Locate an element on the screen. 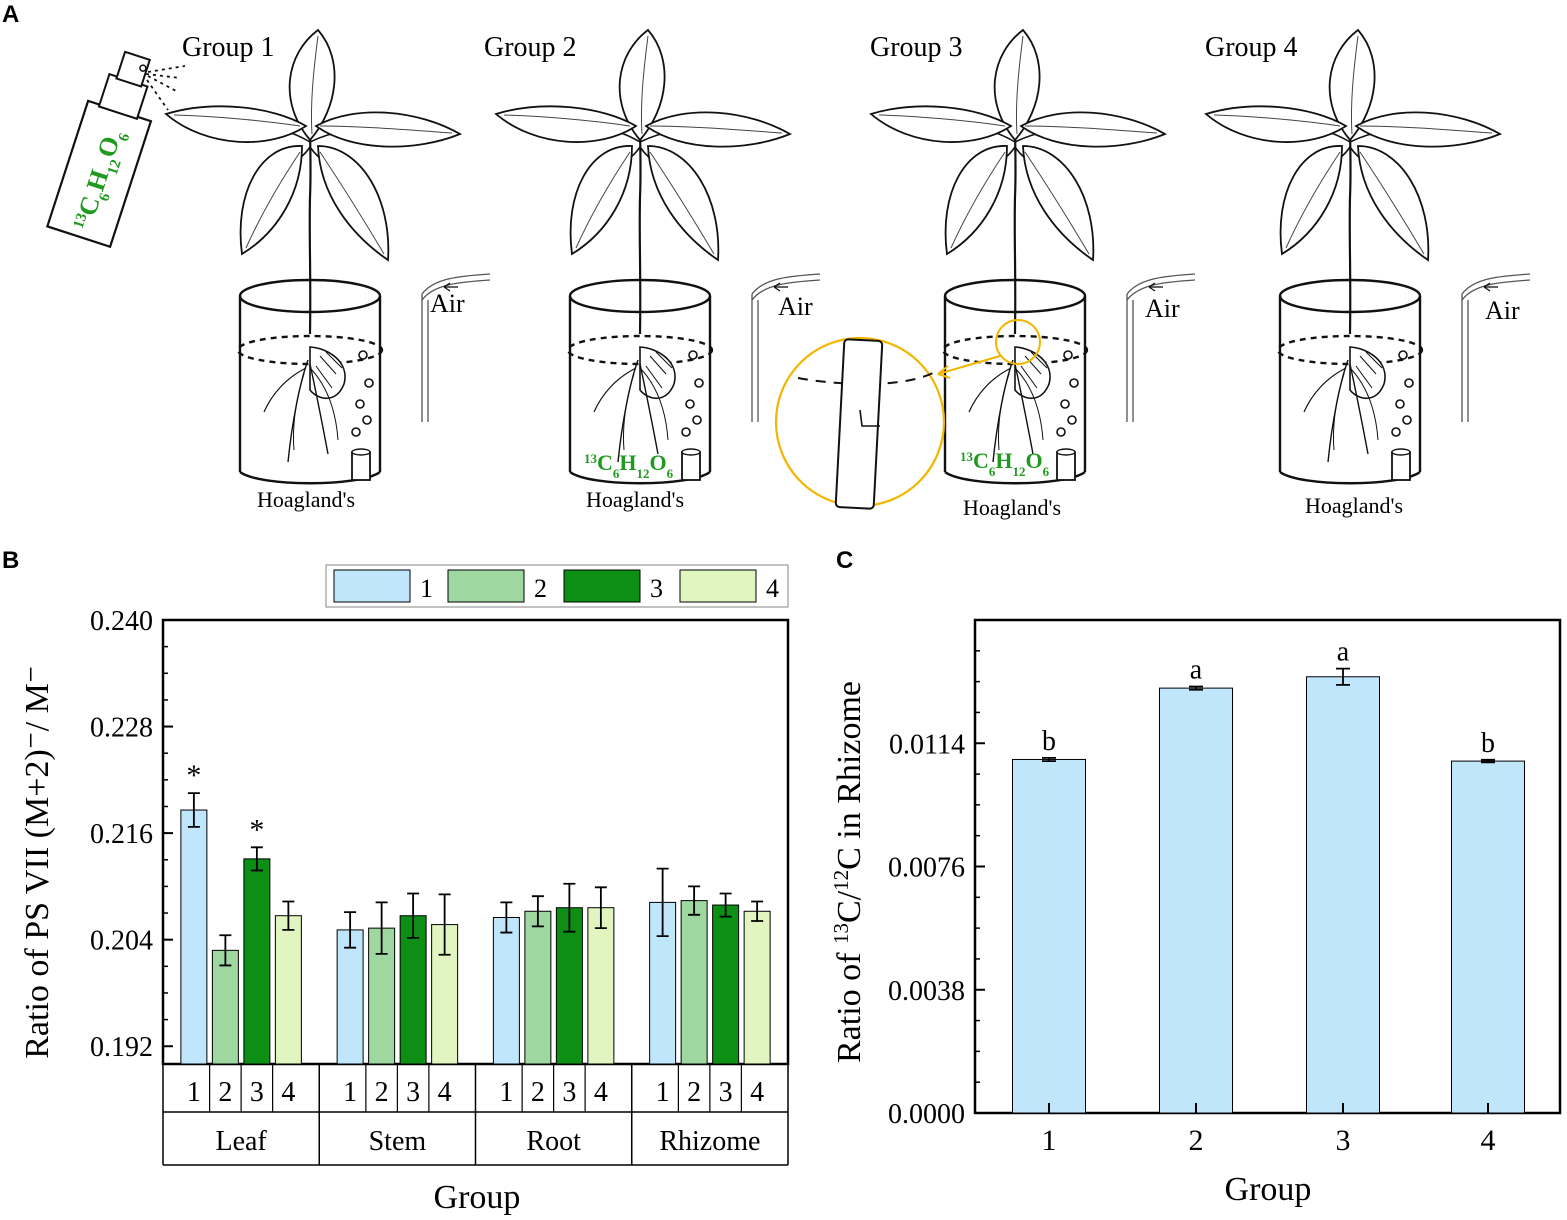 The image size is (1567, 1220). c-y-tick-label: 0.0000 is located at coordinates (926, 1114).